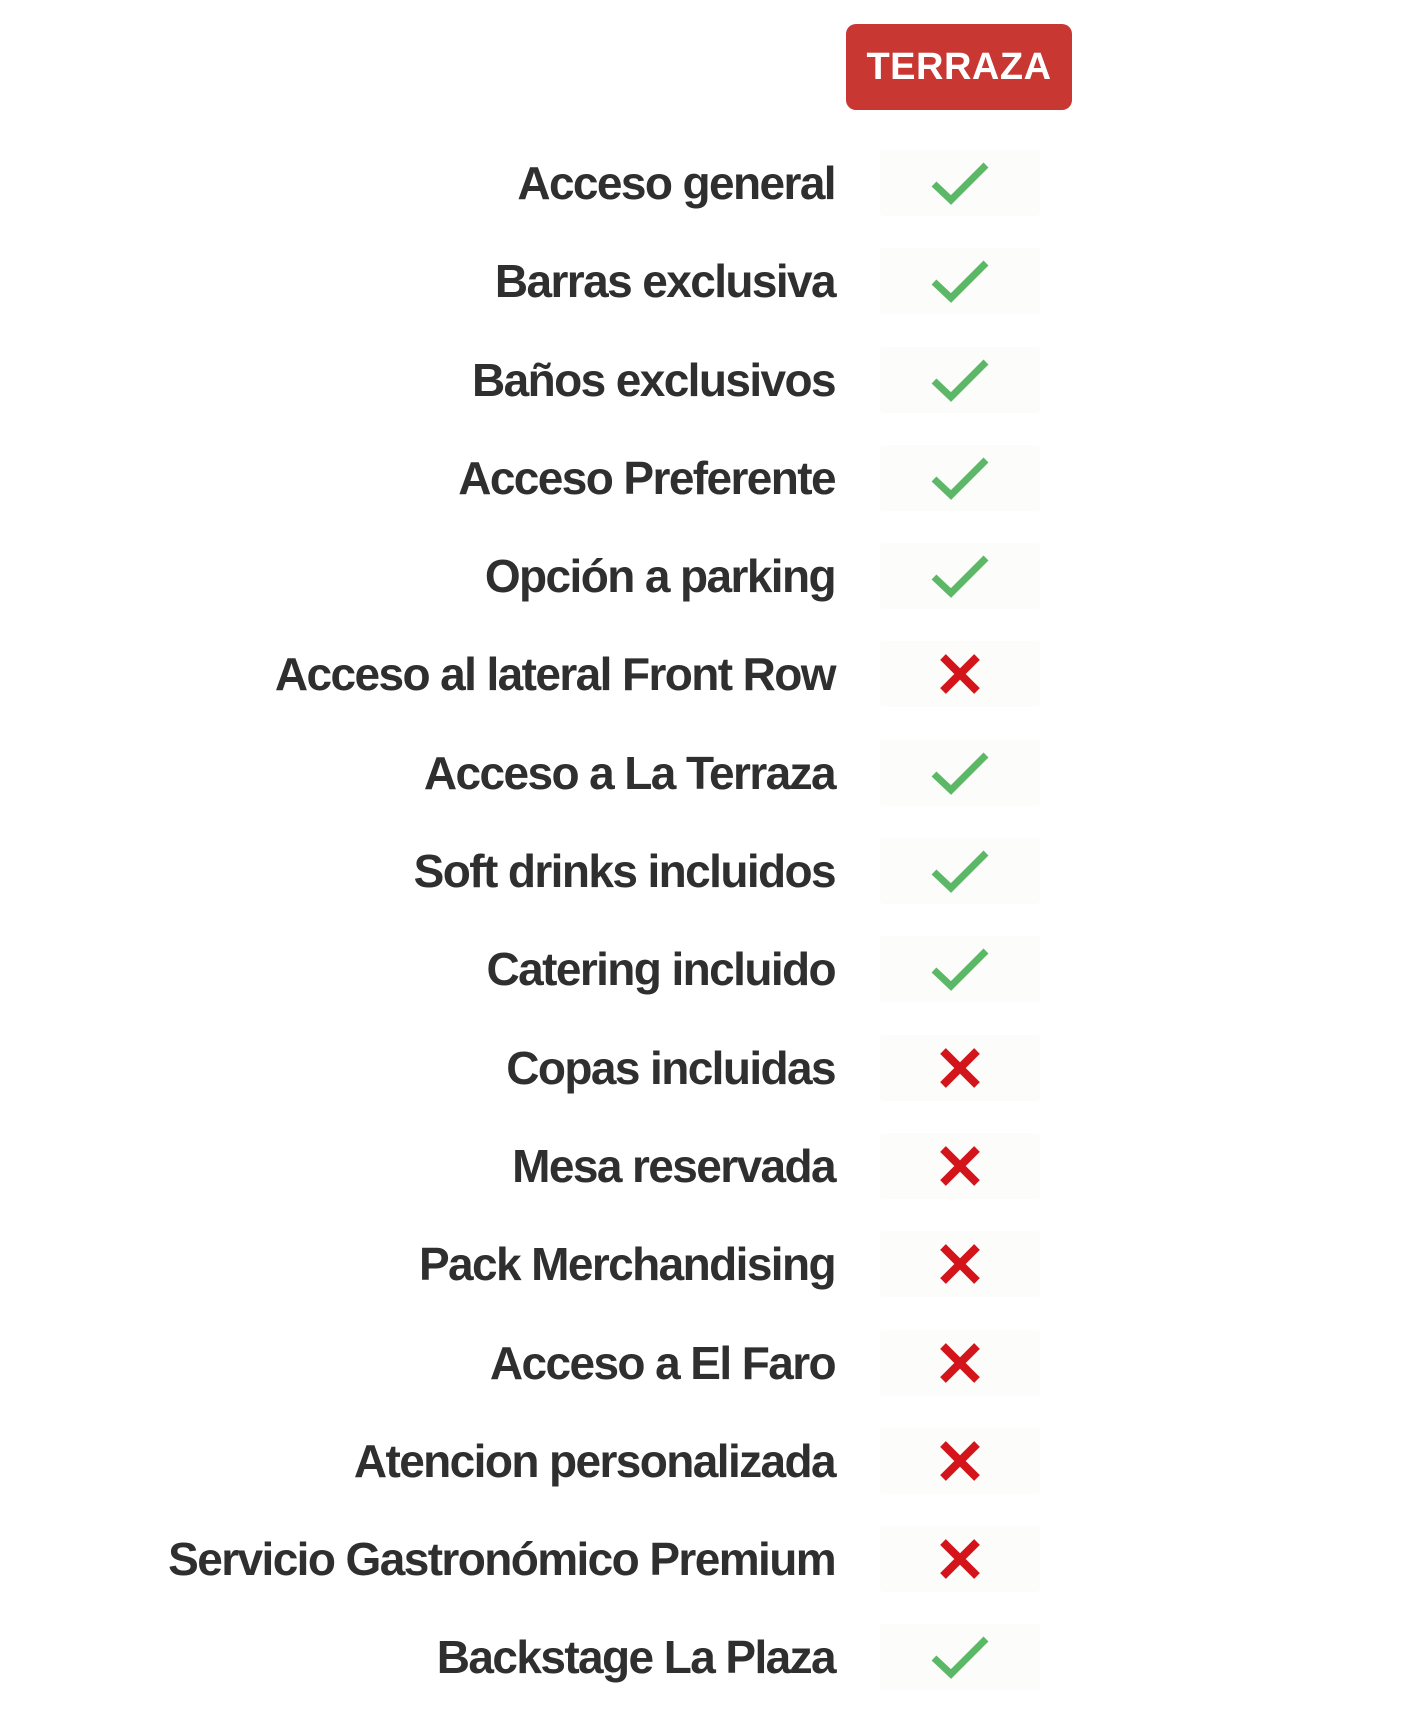 This screenshot has width=1420, height=1721. I want to click on feature-label: Acceso general, so click(676, 183).